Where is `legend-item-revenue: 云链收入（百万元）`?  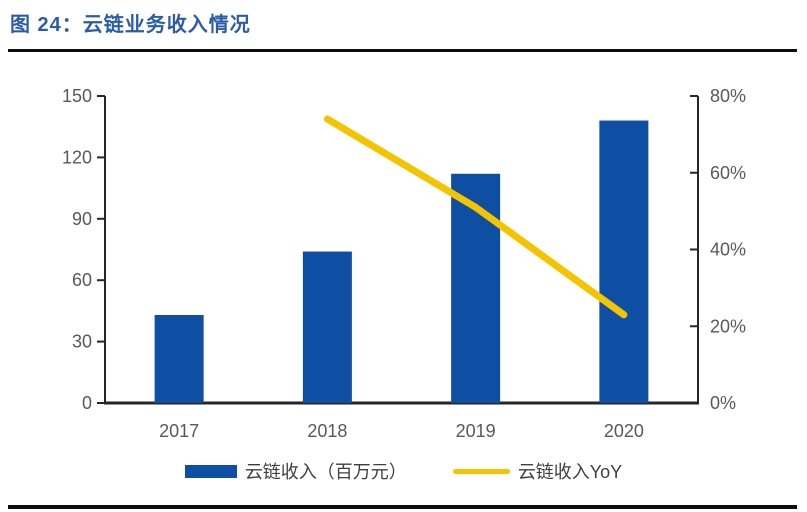 legend-item-revenue: 云链收入（百万元） is located at coordinates (295, 471).